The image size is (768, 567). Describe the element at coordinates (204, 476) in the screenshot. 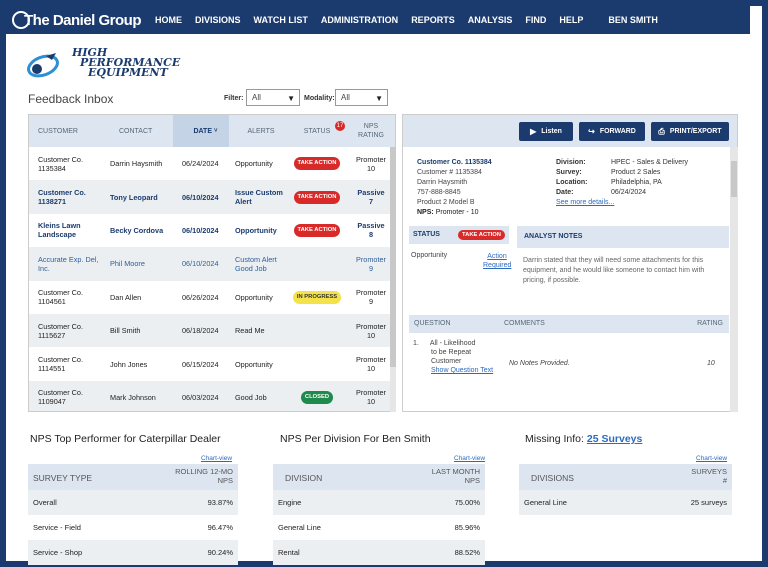

I see `header-right: ROLLING 12-MO NPS` at that location.